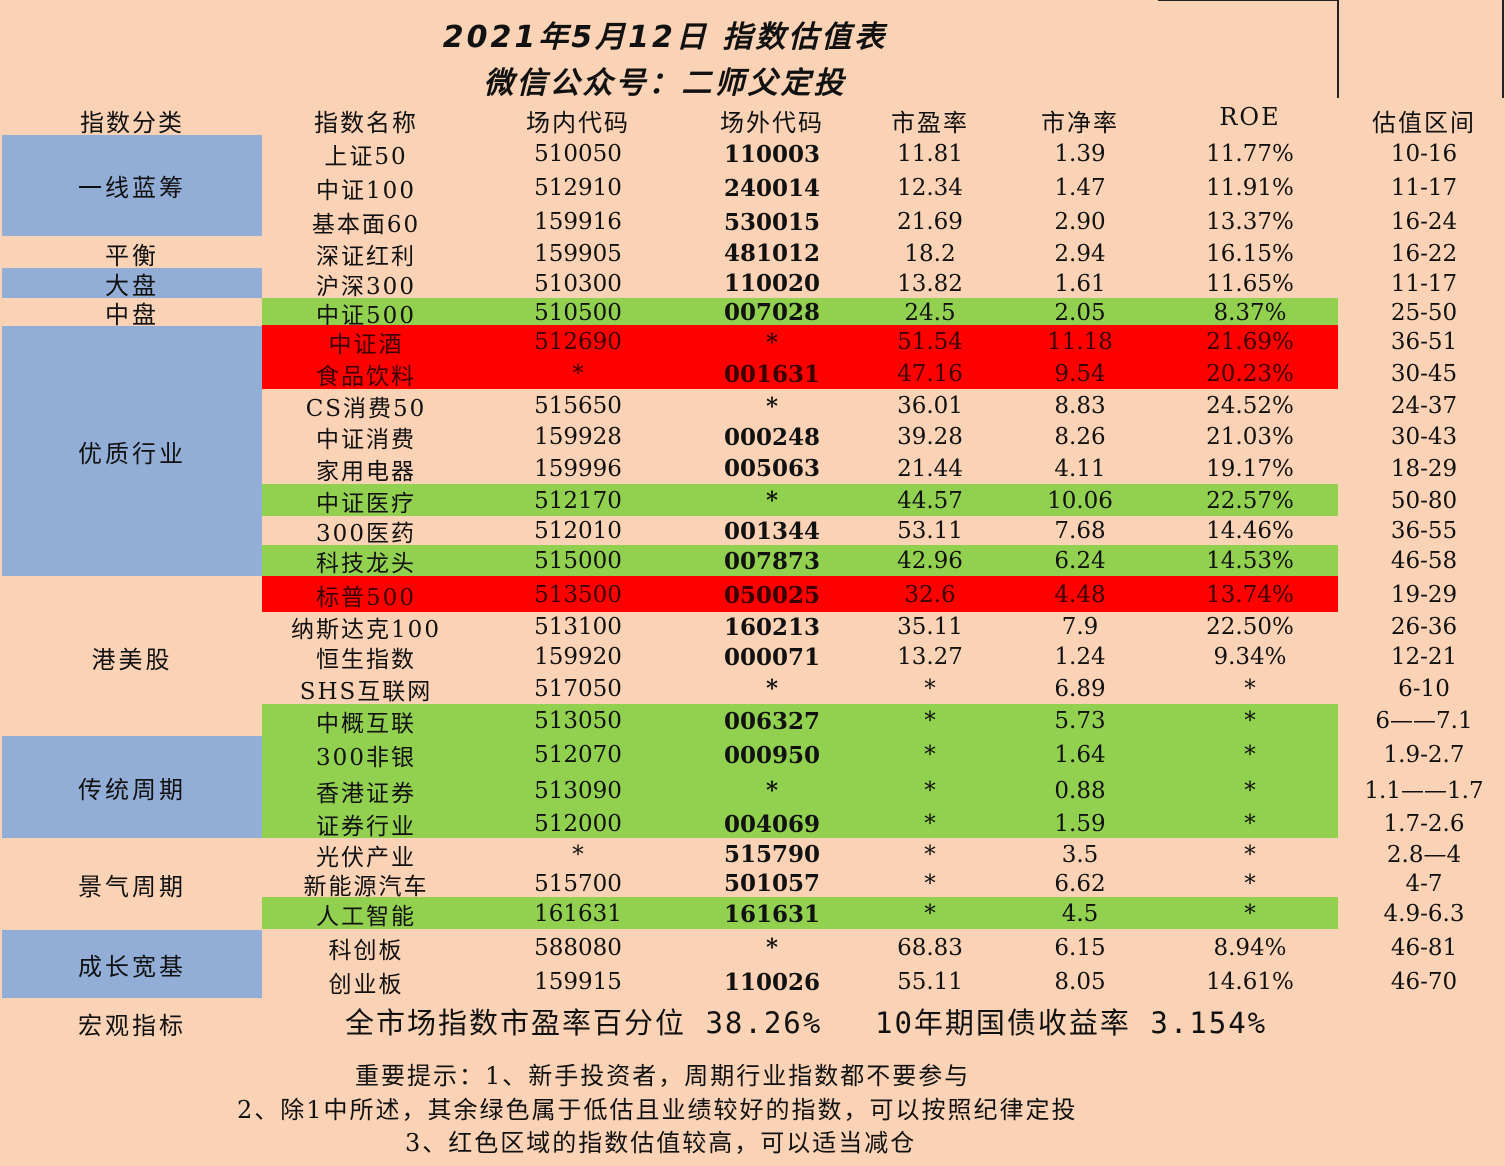 The image size is (1505, 1166). What do you see at coordinates (1250, 222) in the screenshot?
I see `row-roe: 13.37%` at bounding box center [1250, 222].